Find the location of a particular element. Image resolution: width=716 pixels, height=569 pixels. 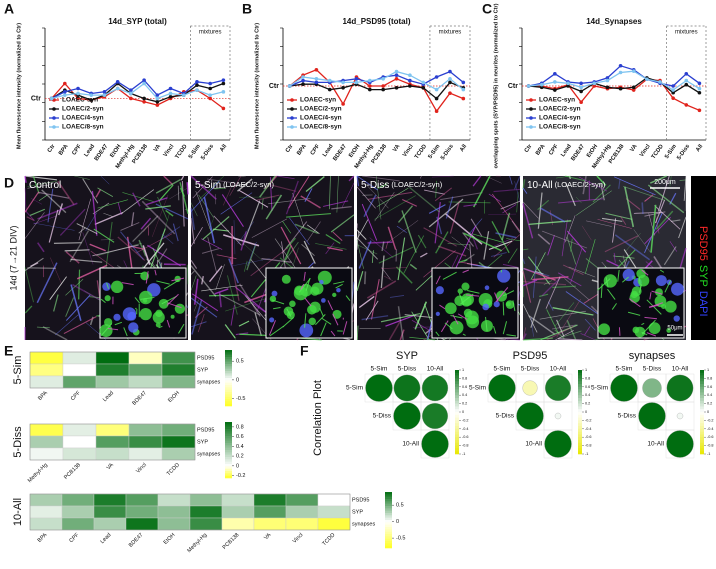

x-tick-label: 5-Diss is located at coordinates (683, 153).